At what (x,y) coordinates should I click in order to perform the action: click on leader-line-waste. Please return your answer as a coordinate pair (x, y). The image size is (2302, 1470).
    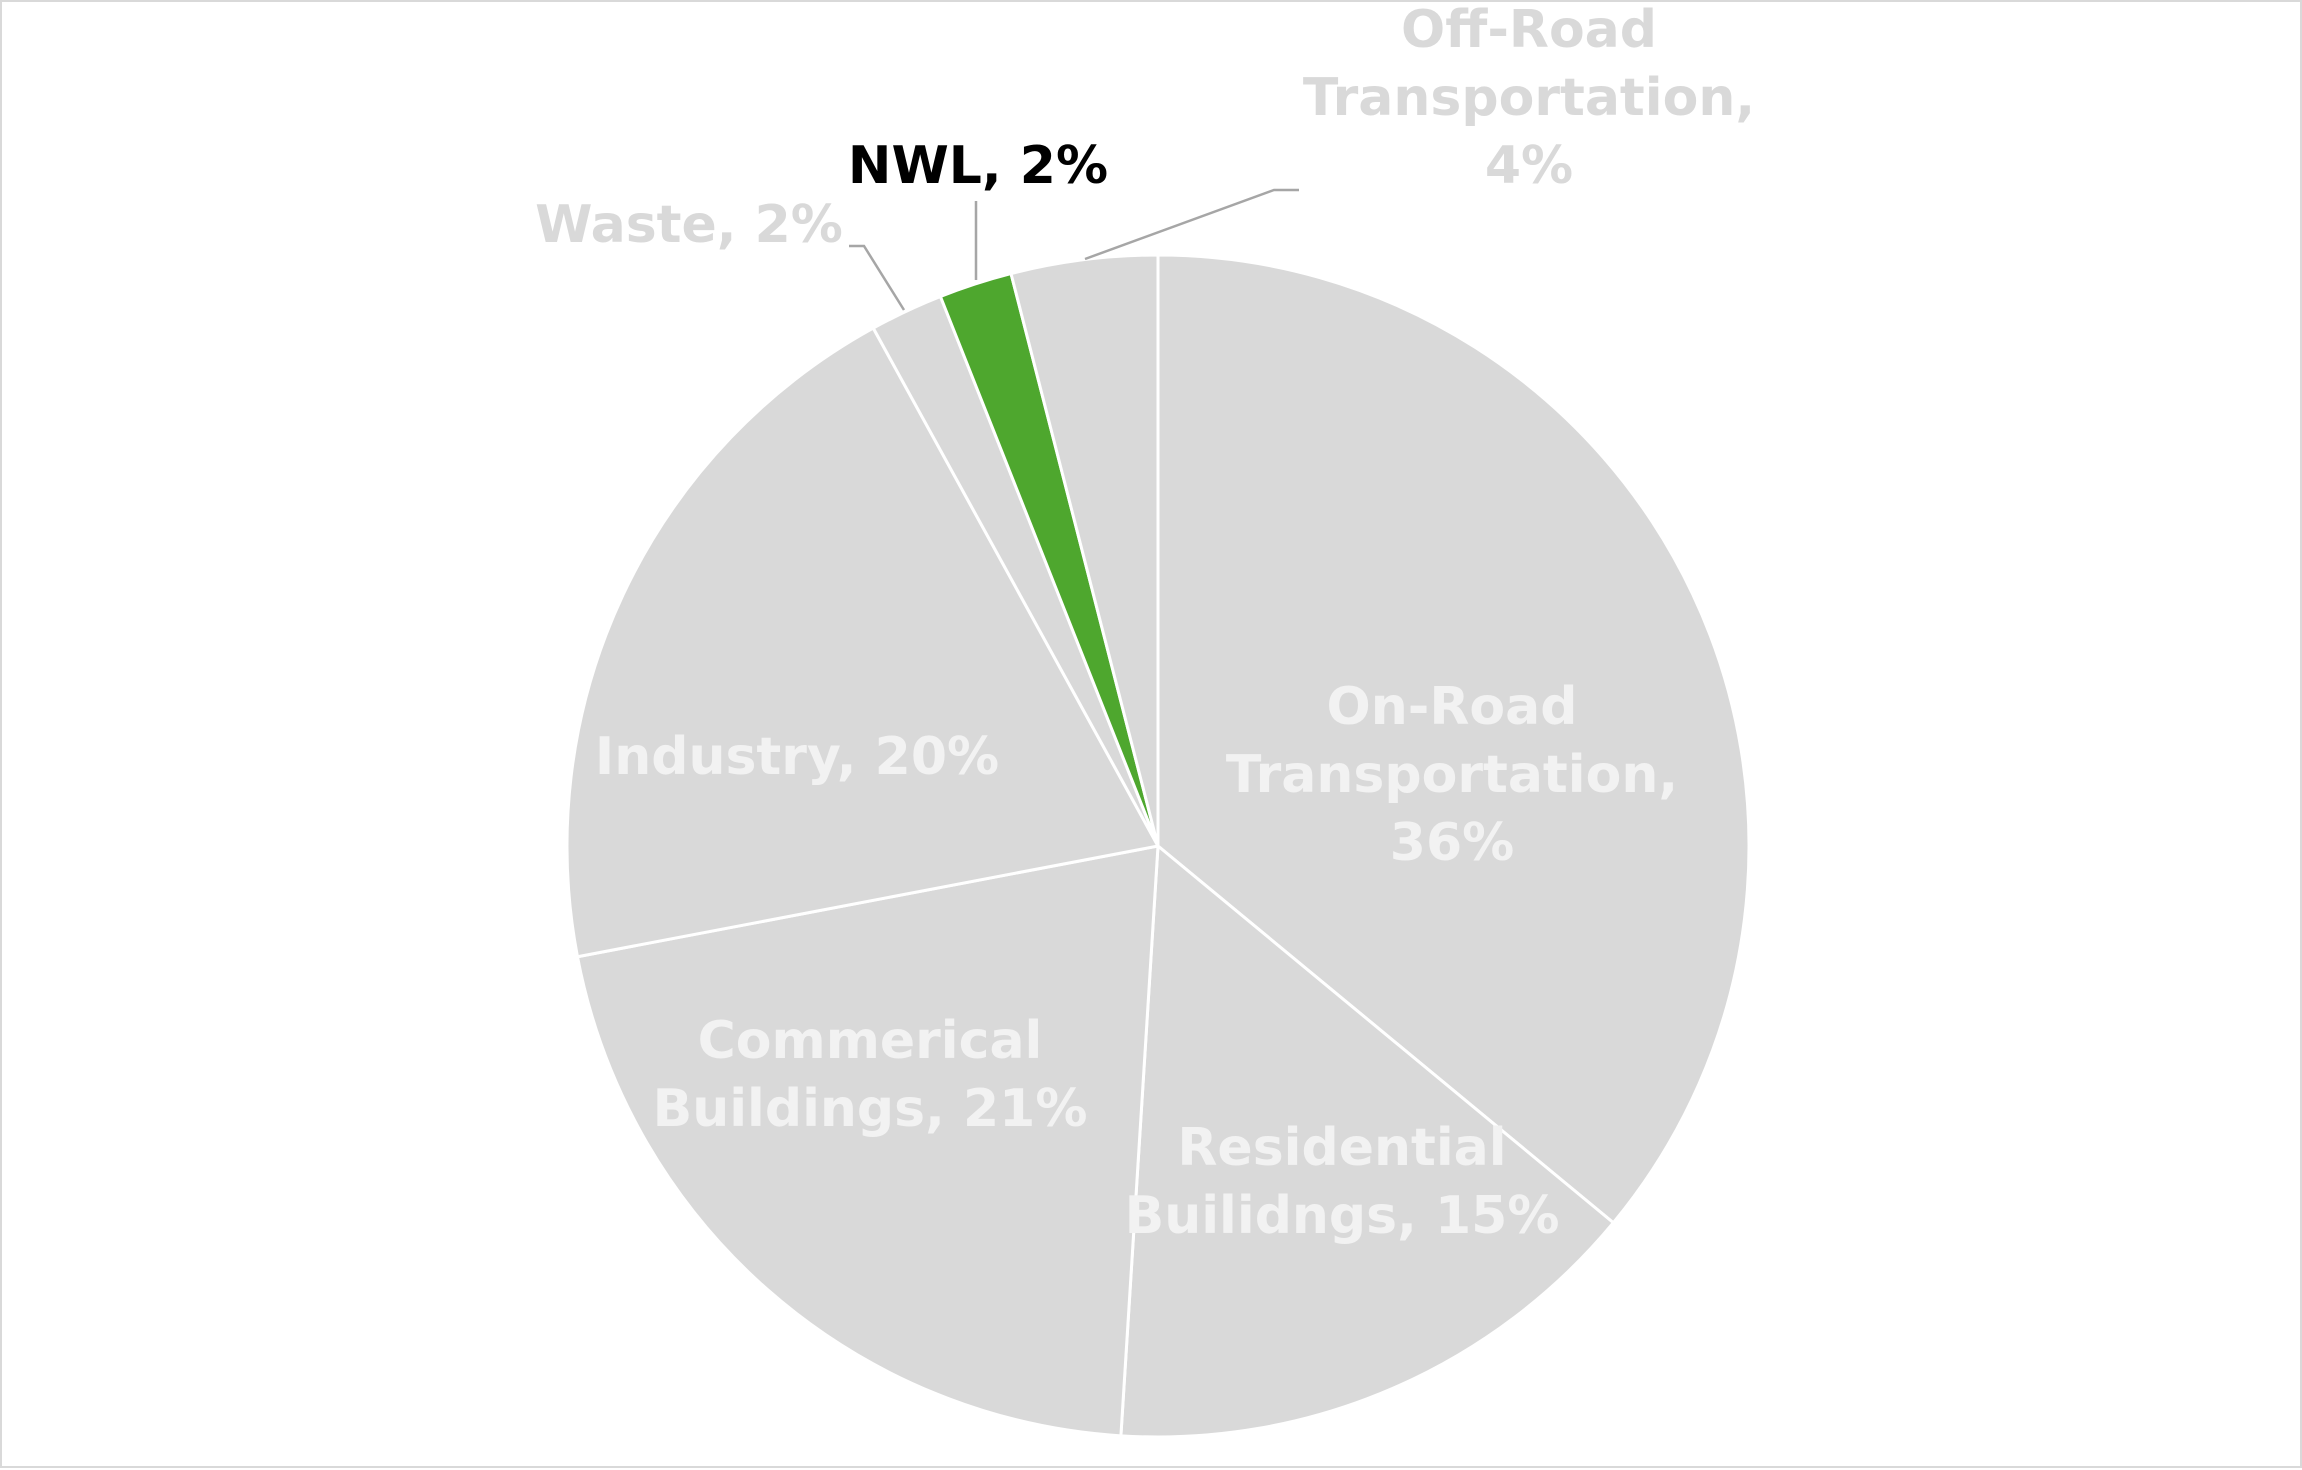
    Looking at the image, I should click on (877, 277).